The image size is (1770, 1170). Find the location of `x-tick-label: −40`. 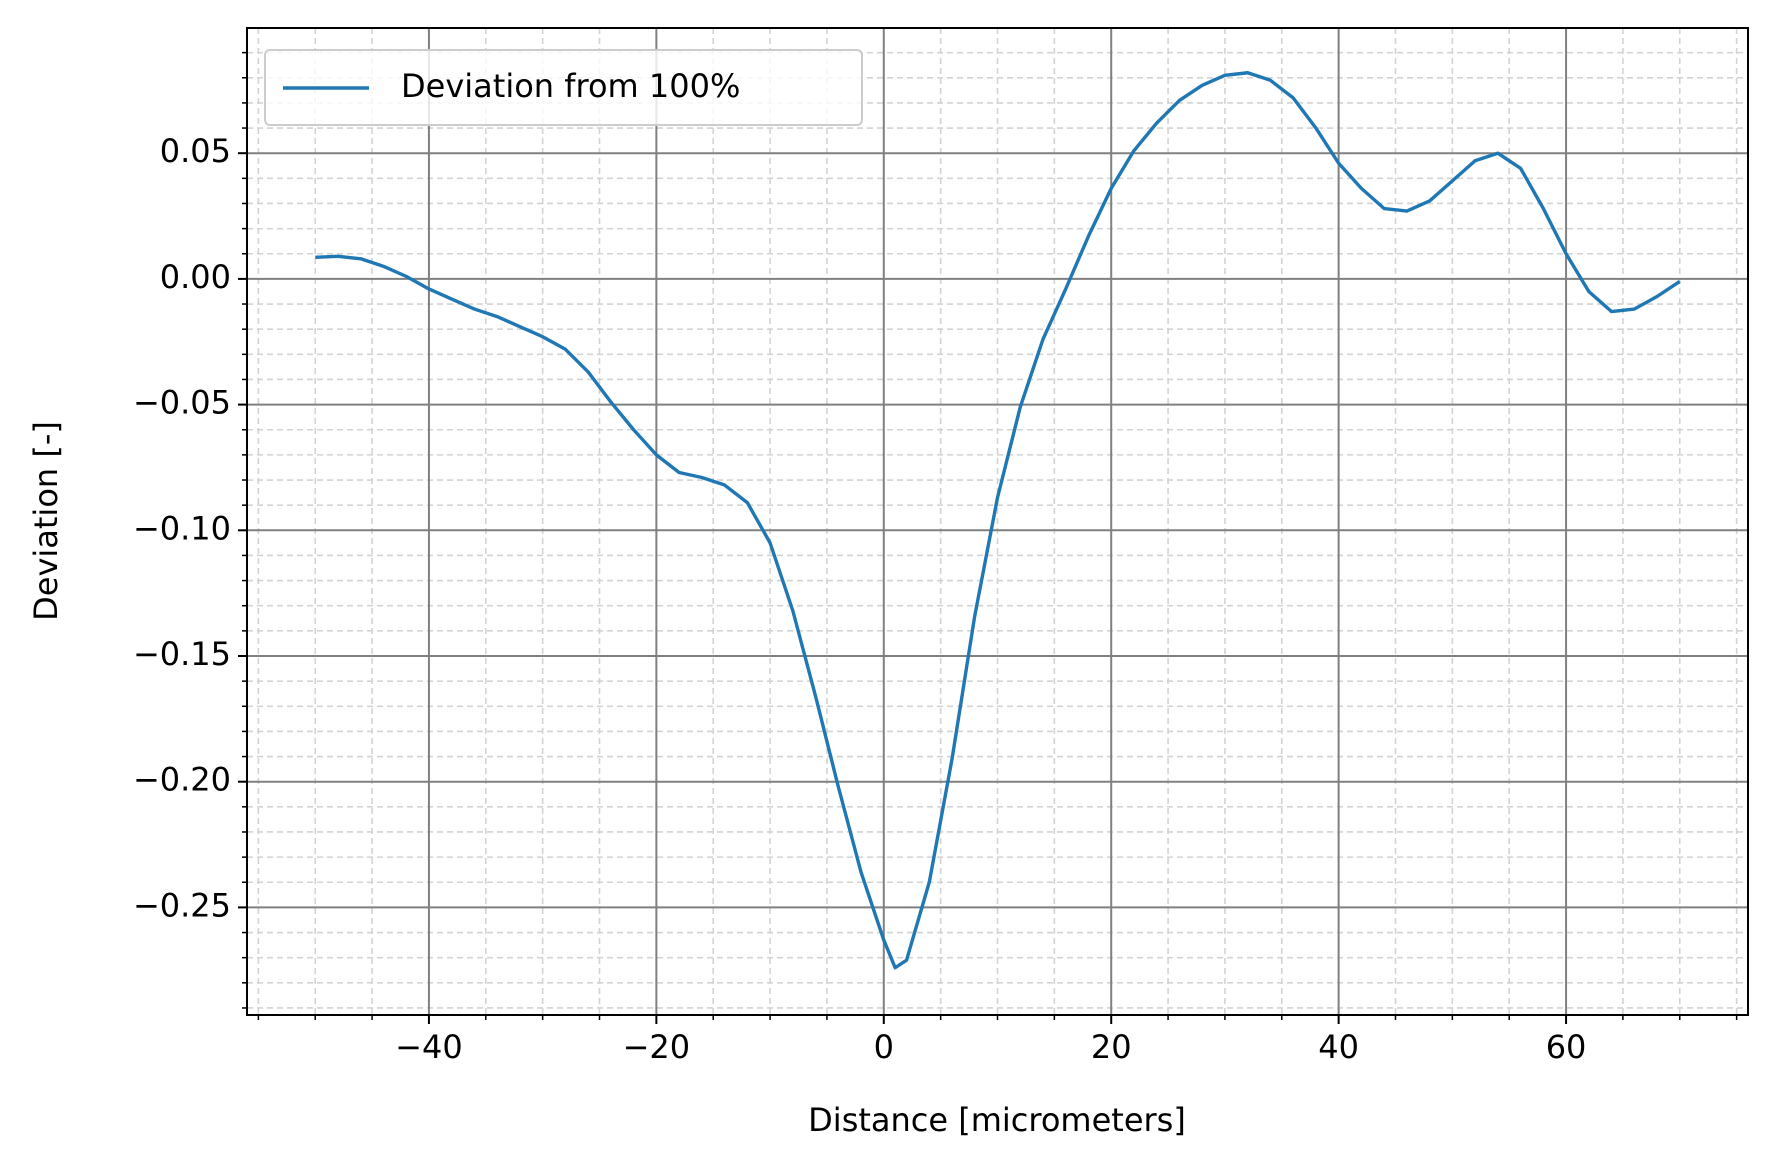

x-tick-label: −40 is located at coordinates (429, 1047).